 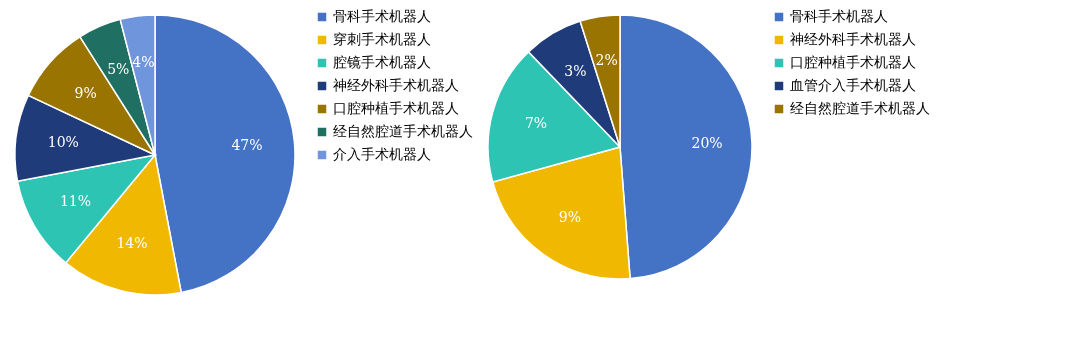 I want to click on legend-label: 血管介入手术机器人, so click(x=853, y=85).